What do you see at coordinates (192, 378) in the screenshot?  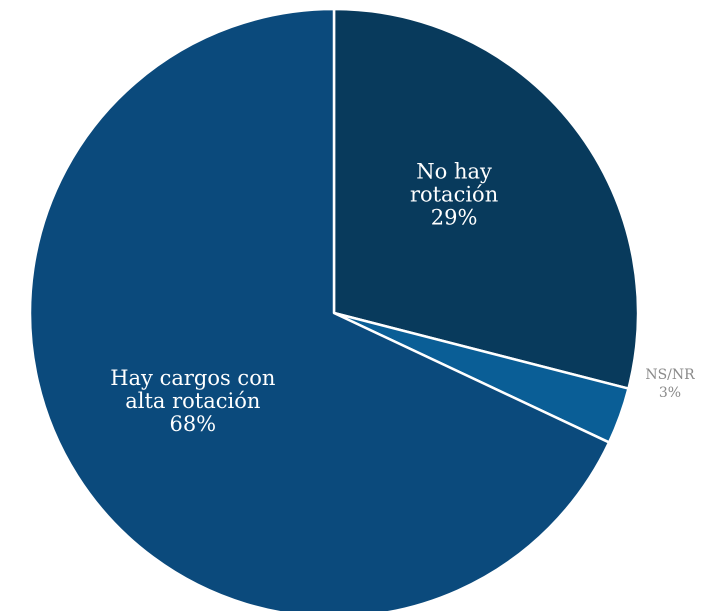 I see `slice-label-line-2-0: Hay cargos con` at bounding box center [192, 378].